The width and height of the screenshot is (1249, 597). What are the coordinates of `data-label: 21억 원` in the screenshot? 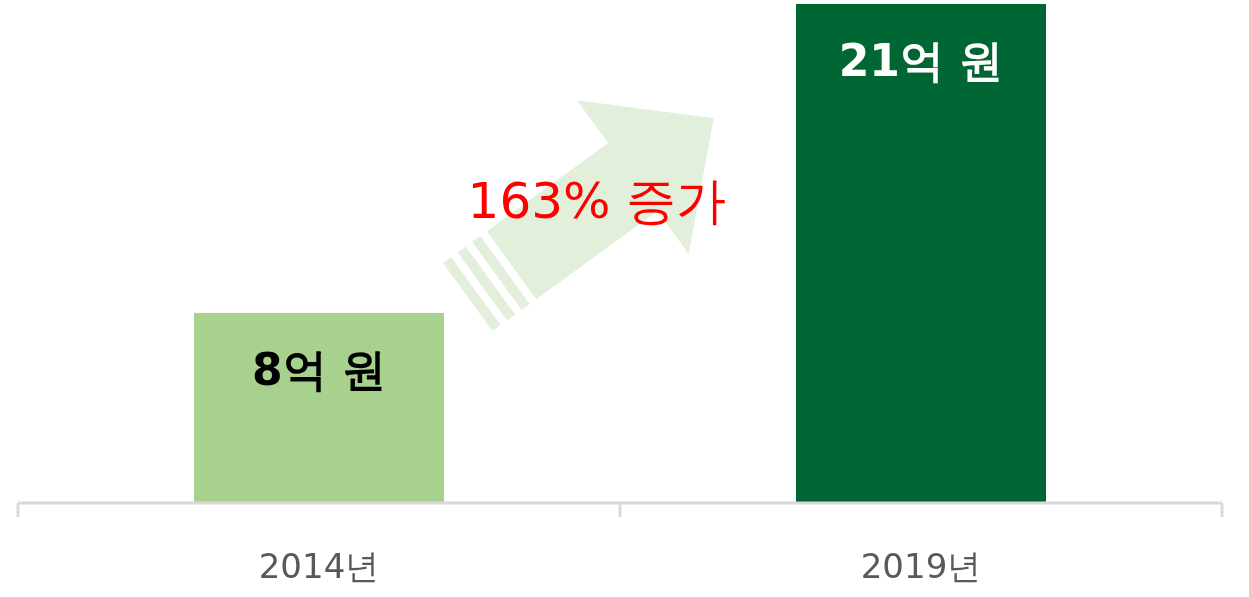 It's located at (921, 60).